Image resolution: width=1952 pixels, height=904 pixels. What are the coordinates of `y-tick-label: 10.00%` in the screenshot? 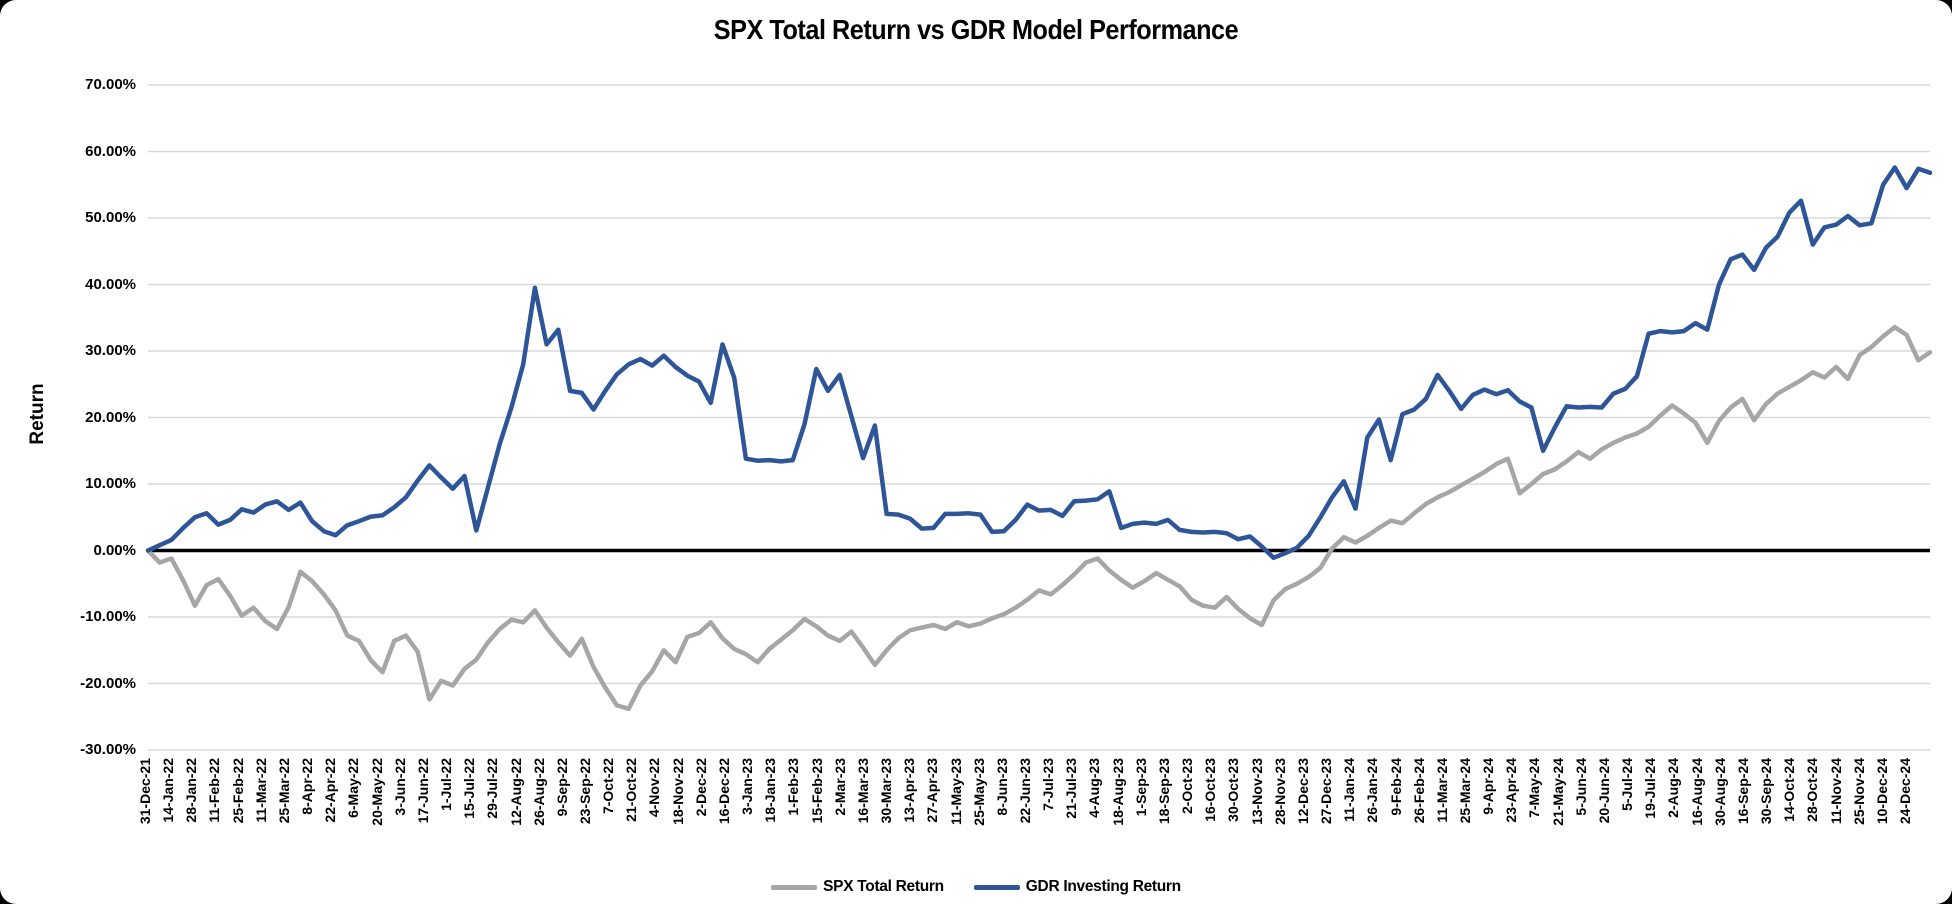 It's located at (110, 483).